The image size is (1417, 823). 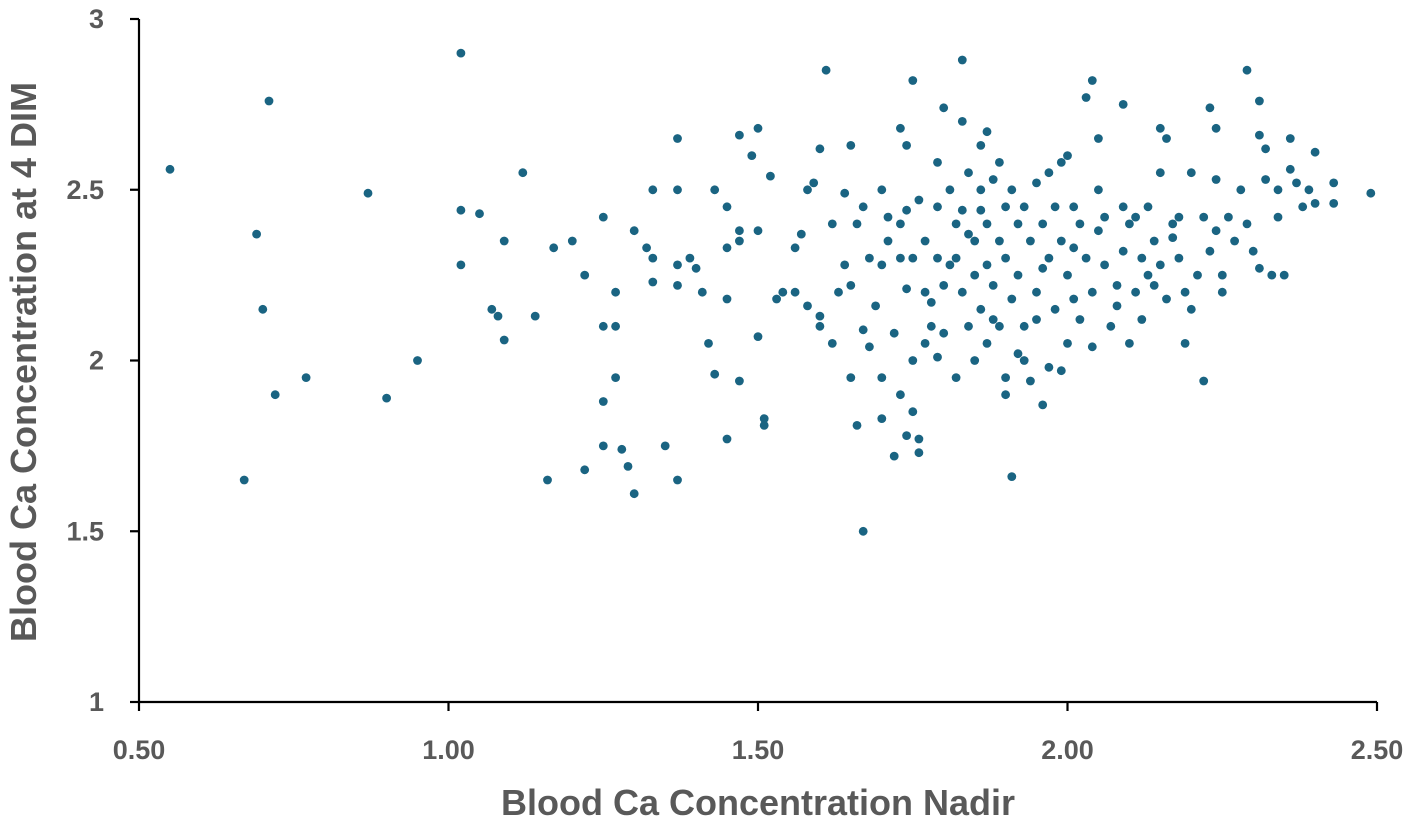 I want to click on y-tick-label: 2, so click(x=96, y=361).